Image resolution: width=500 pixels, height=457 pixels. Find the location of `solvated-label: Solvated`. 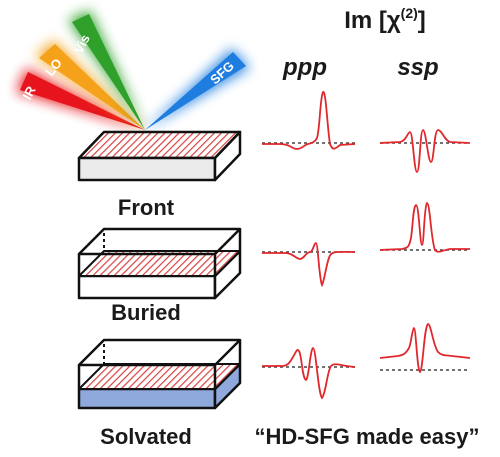

solvated-label: Solvated is located at coordinates (146, 436).